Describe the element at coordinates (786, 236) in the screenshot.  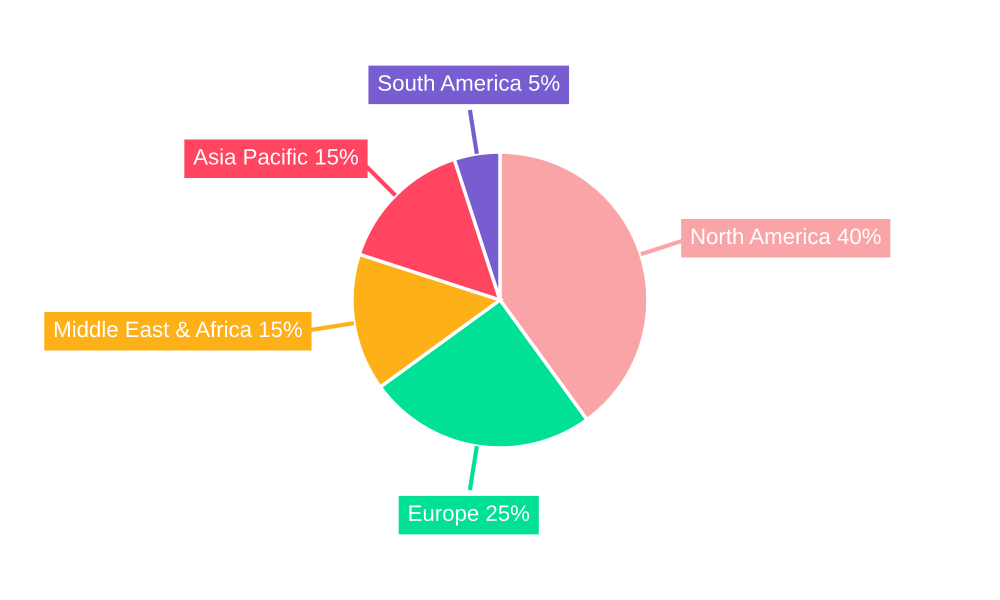
I see `slice-label: North America 40%` at that location.